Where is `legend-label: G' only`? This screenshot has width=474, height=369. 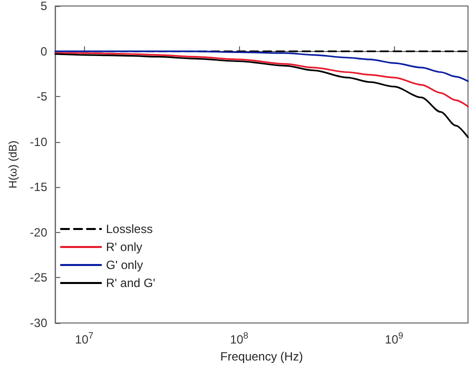
legend-label: G' only is located at coordinates (124, 265).